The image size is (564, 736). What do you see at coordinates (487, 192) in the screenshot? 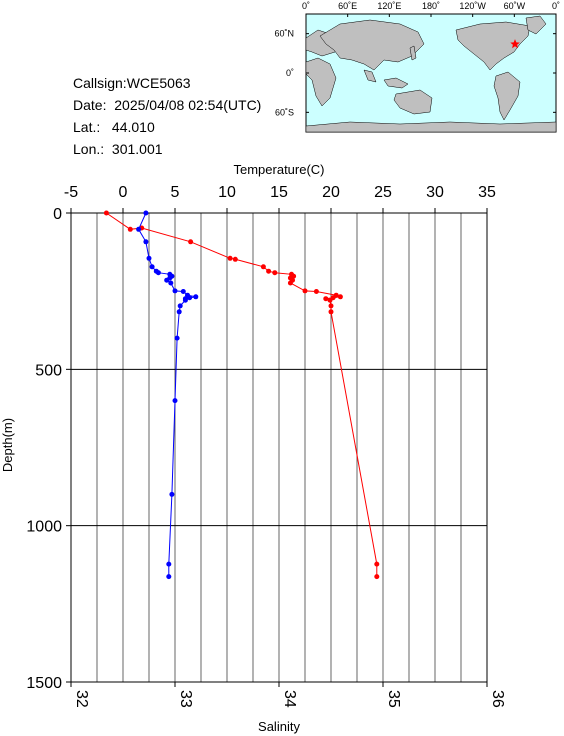
I see `temperature-tick-label: 35` at bounding box center [487, 192].